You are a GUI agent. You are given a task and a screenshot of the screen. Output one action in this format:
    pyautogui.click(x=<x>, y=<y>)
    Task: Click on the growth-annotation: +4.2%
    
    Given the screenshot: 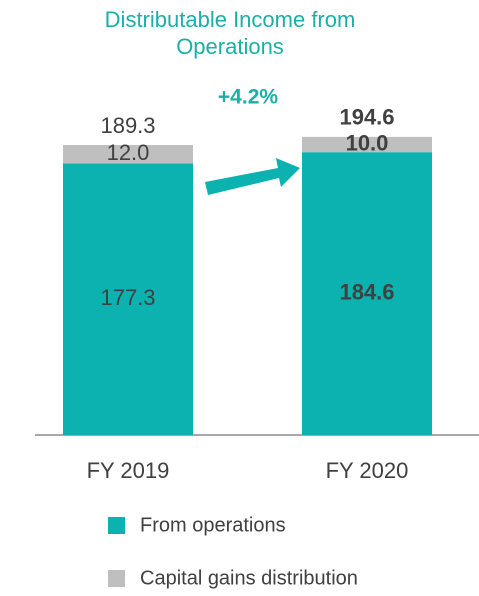 What is the action you would take?
    pyautogui.click(x=248, y=97)
    